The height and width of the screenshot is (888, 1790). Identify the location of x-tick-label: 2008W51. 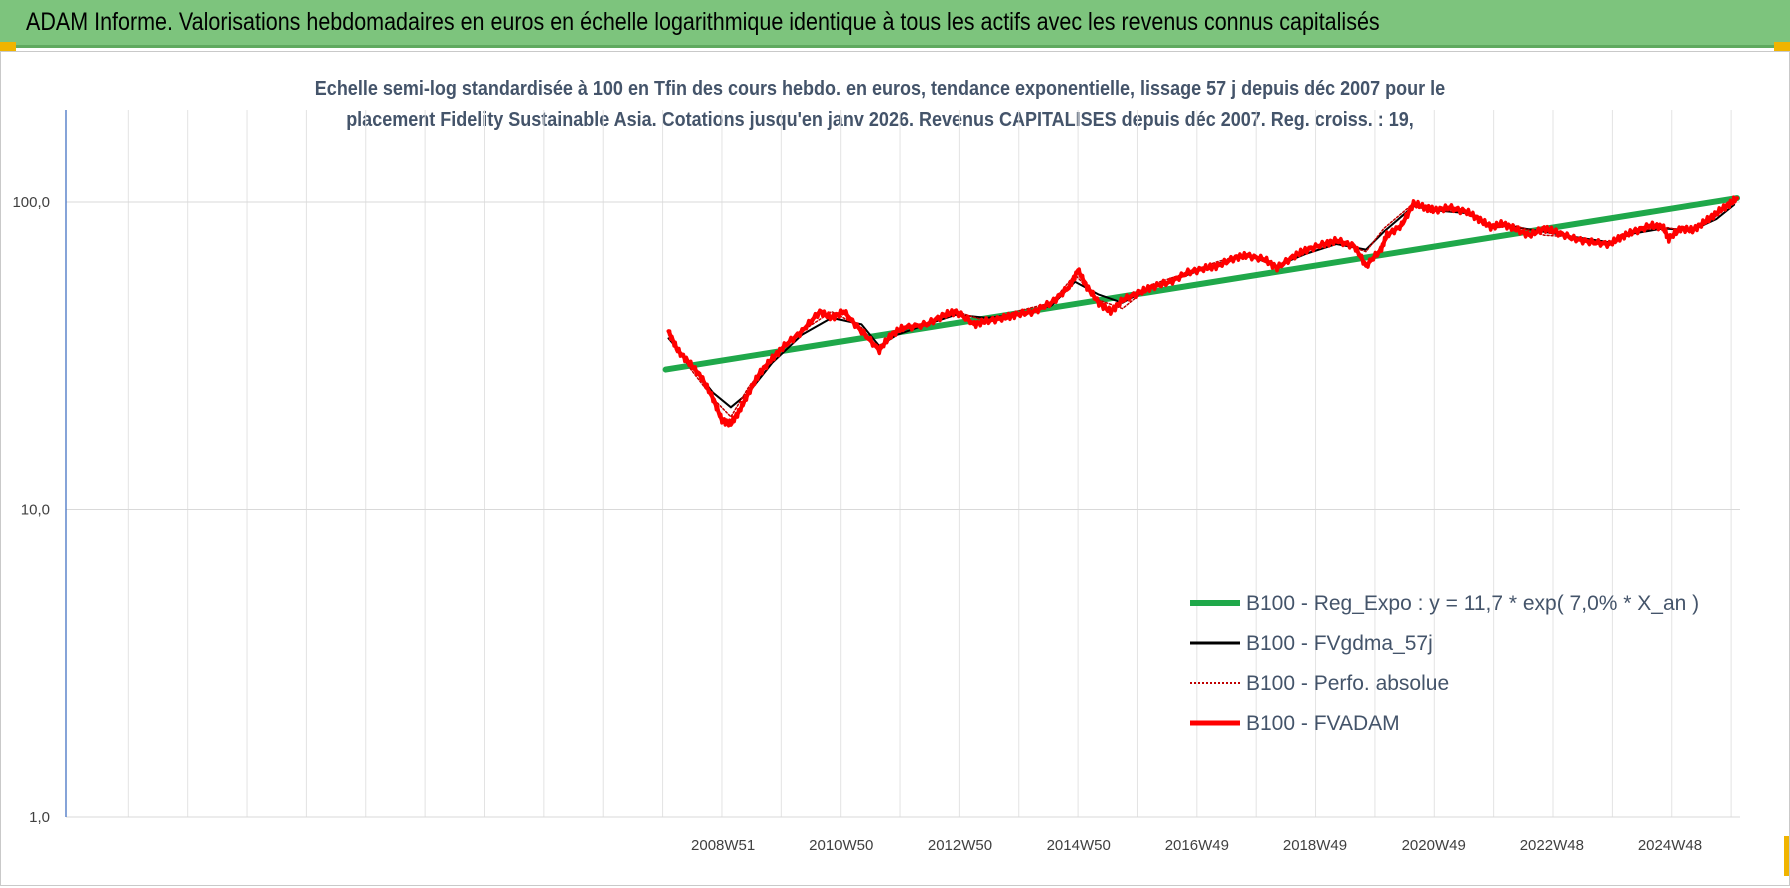
(723, 845).